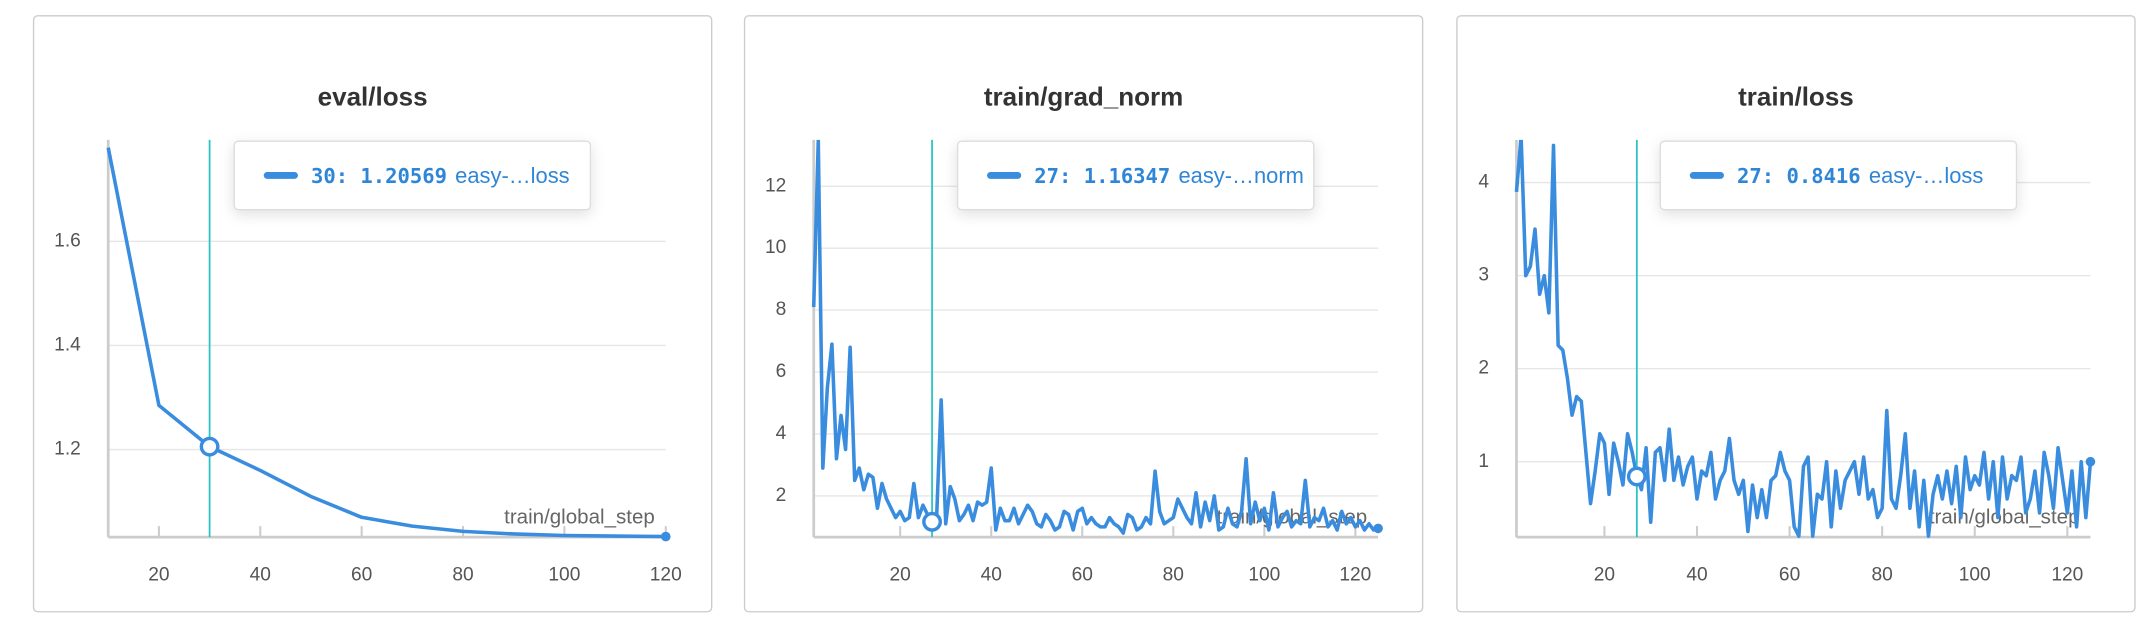 This screenshot has width=2148, height=618. I want to click on y-tick-label: 1.6, so click(67, 240).